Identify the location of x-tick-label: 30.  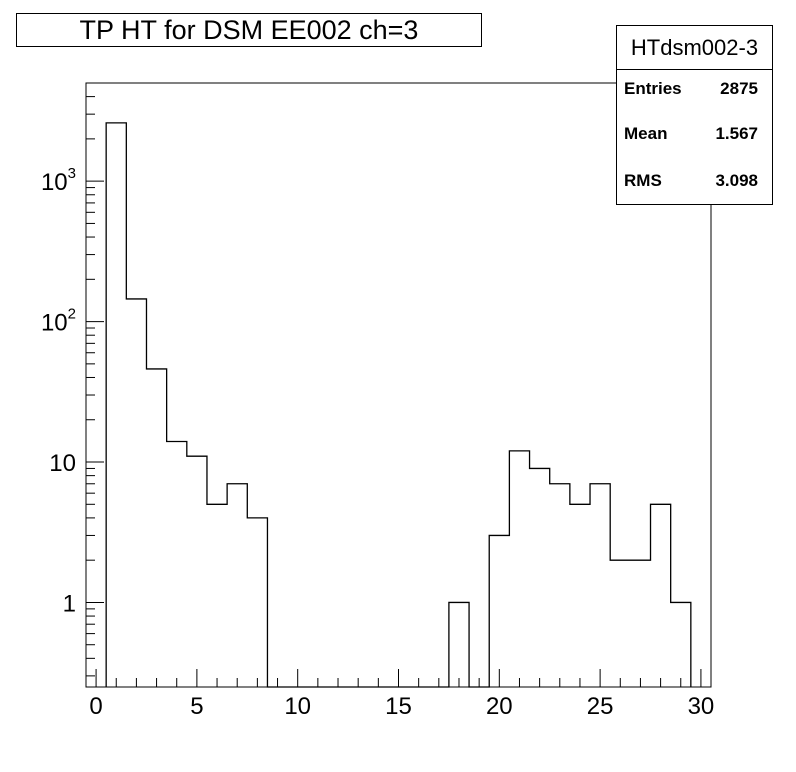
(701, 706).